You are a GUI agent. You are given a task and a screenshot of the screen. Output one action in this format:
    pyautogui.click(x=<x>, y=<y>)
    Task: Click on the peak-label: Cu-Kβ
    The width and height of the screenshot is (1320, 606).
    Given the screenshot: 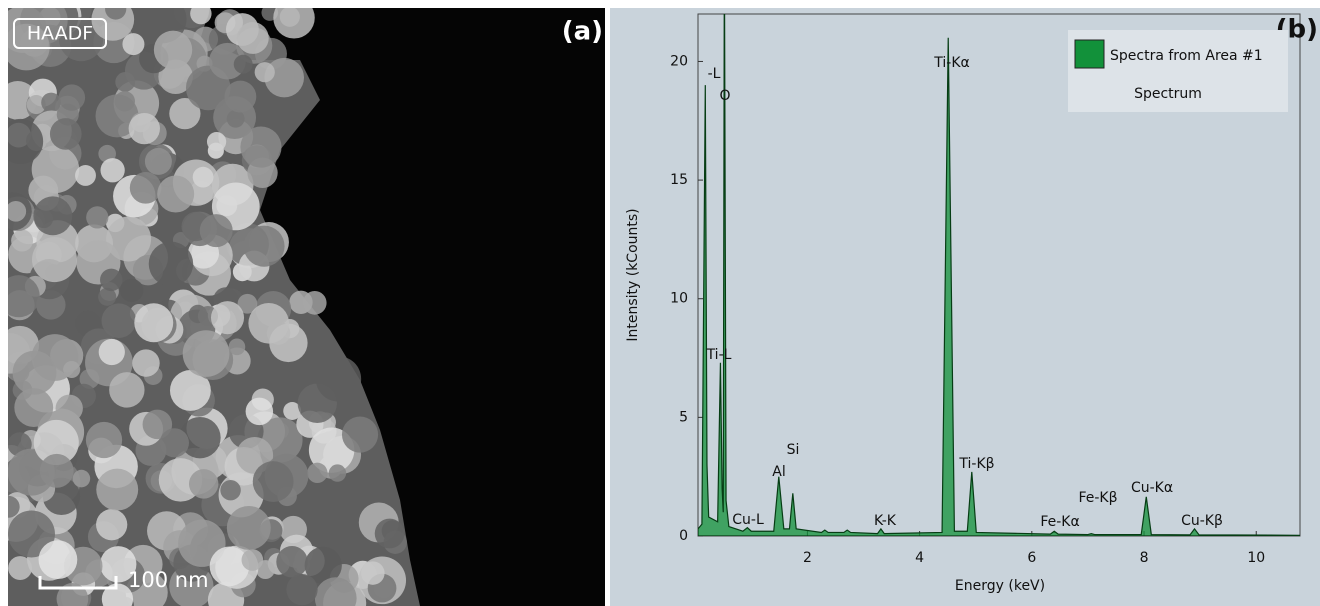 What is the action you would take?
    pyautogui.click(x=1202, y=521)
    